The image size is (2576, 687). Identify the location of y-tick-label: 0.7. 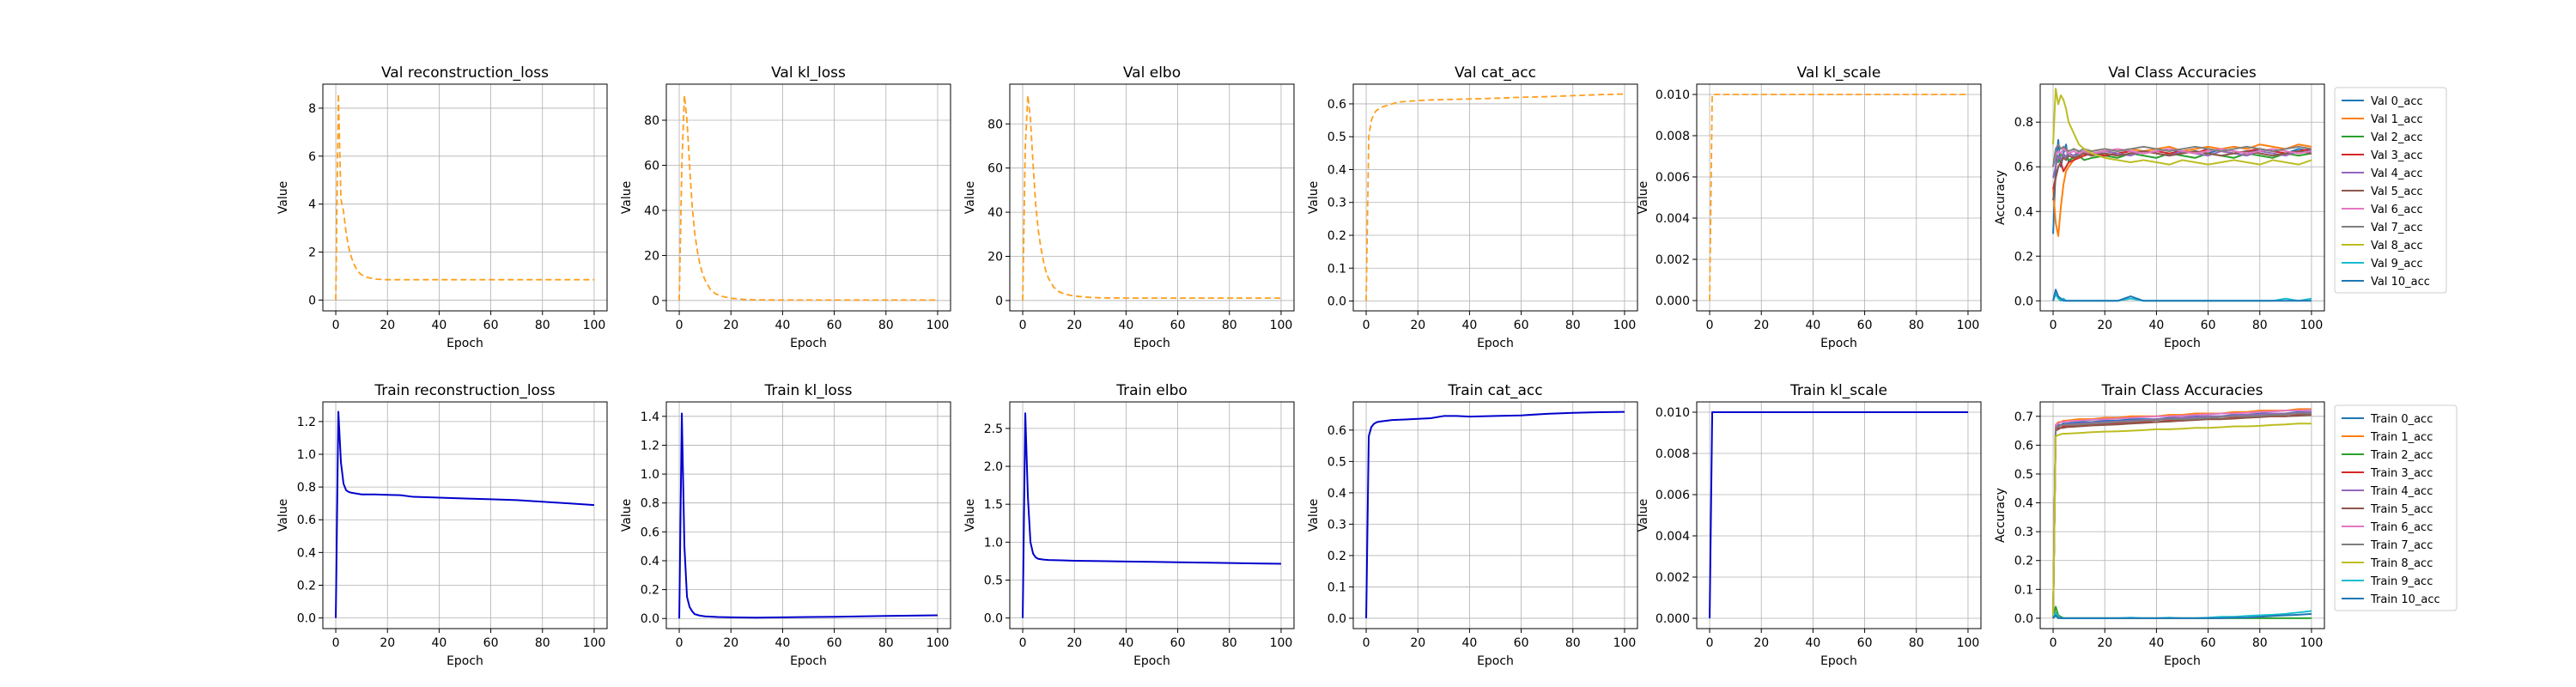
(2024, 417).